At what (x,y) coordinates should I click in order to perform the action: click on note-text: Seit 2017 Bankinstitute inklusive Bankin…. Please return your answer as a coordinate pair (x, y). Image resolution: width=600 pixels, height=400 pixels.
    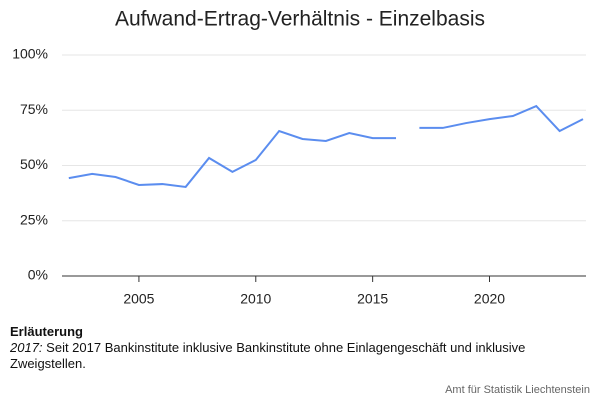
    Looking at the image, I should click on (268, 355).